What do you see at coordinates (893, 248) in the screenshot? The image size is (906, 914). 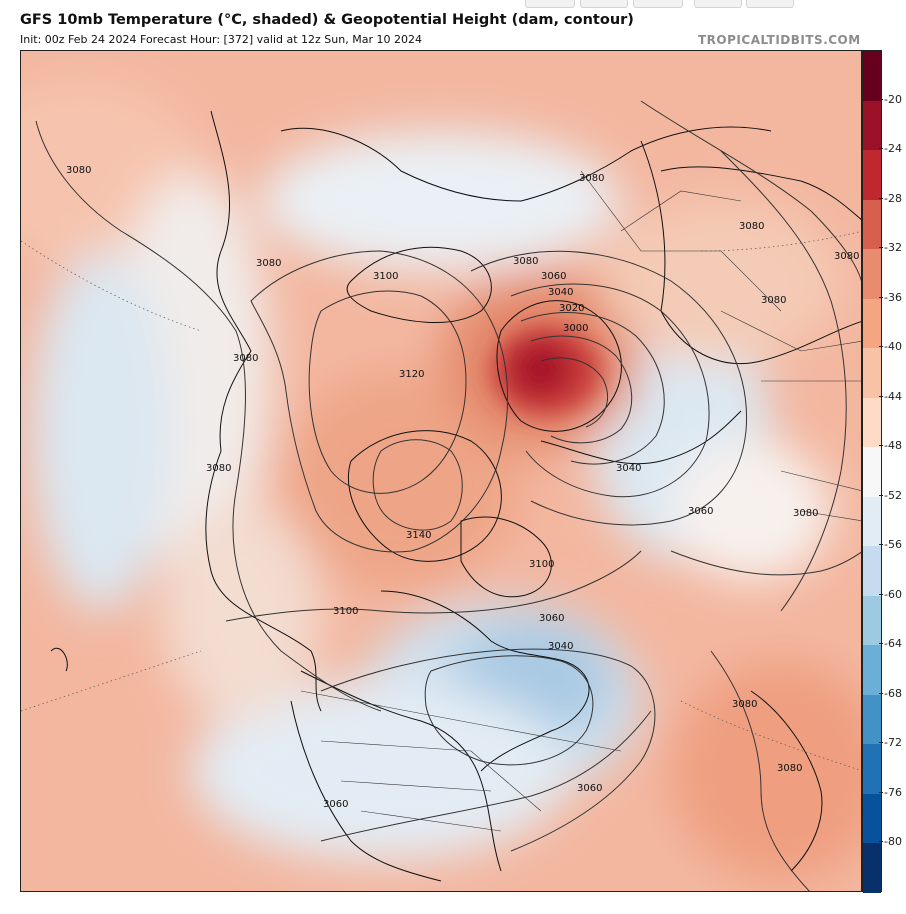 I see `colorbar-tick-label: -32` at bounding box center [893, 248].